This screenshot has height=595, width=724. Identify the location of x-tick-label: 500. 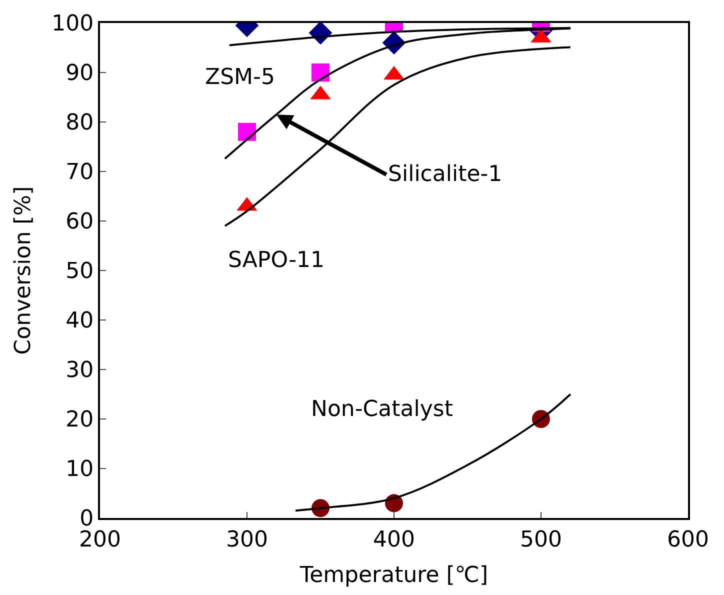
(541, 539).